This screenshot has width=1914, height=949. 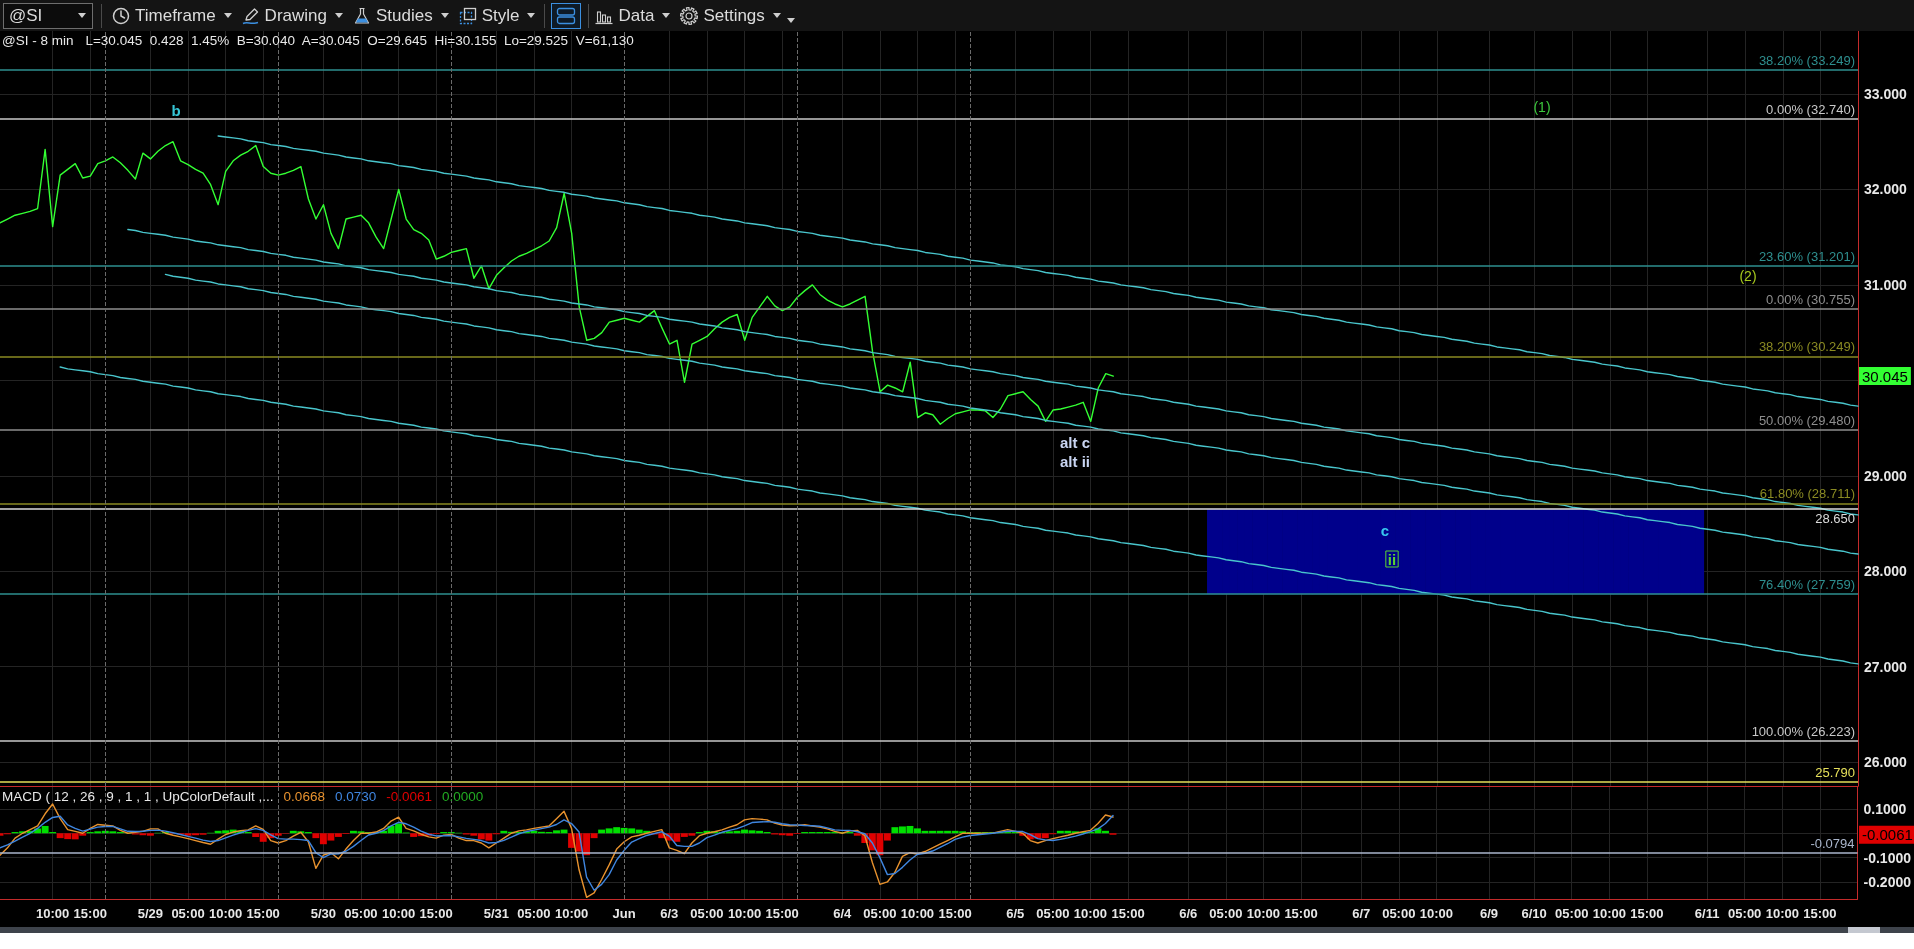 What do you see at coordinates (295, 15) in the screenshot?
I see `text: Drawing` at bounding box center [295, 15].